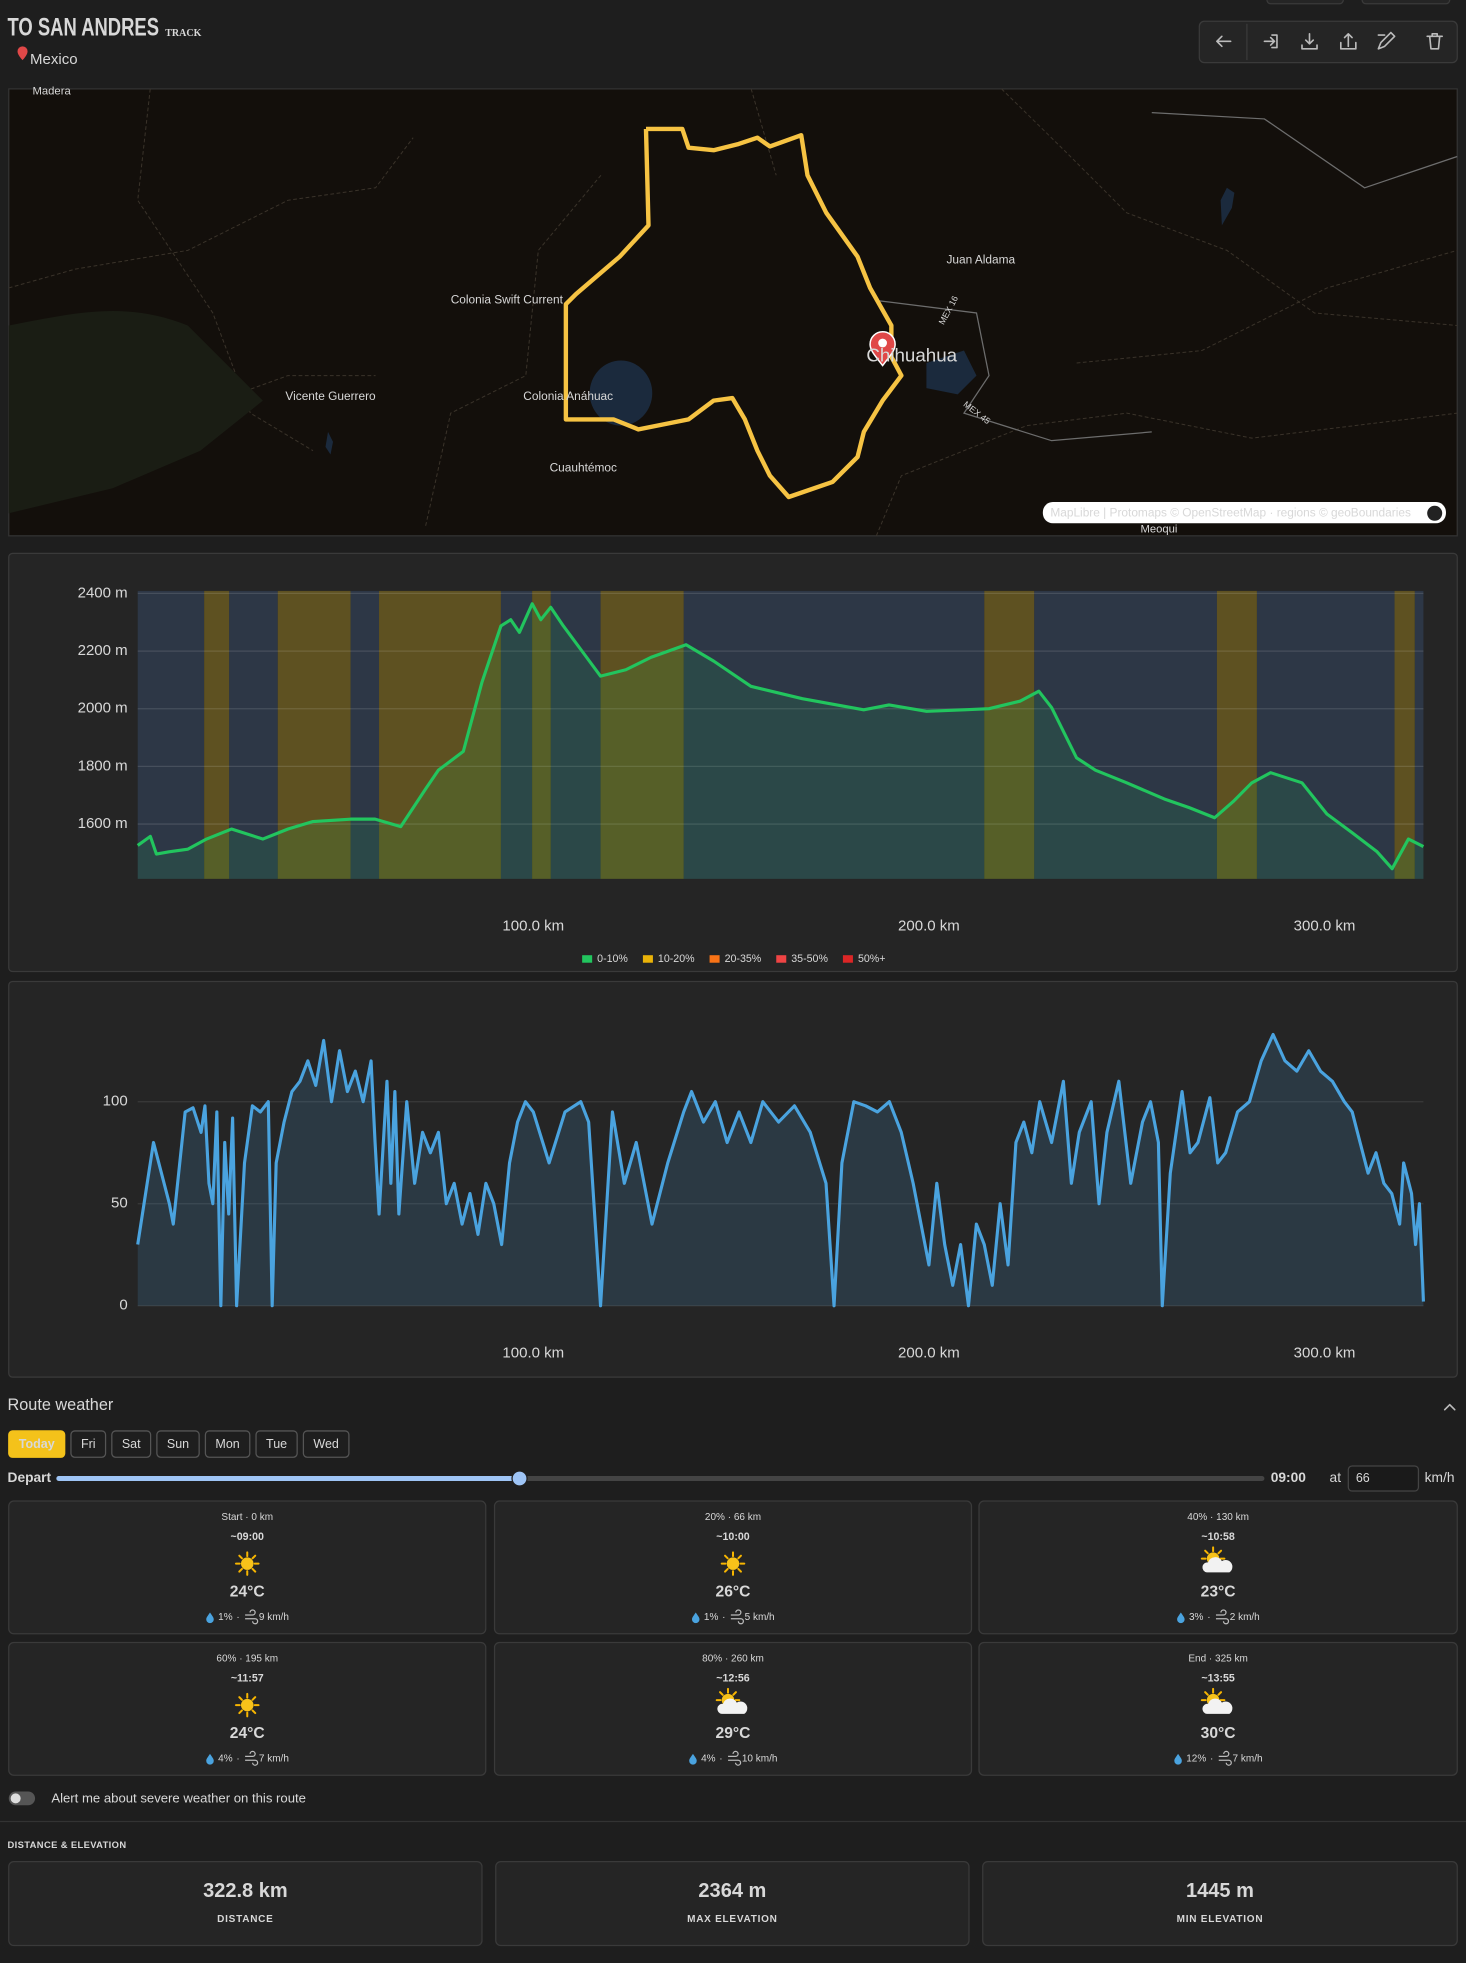 The image size is (1466, 1963). I want to click on card-time: ~12:56, so click(732, 1679).